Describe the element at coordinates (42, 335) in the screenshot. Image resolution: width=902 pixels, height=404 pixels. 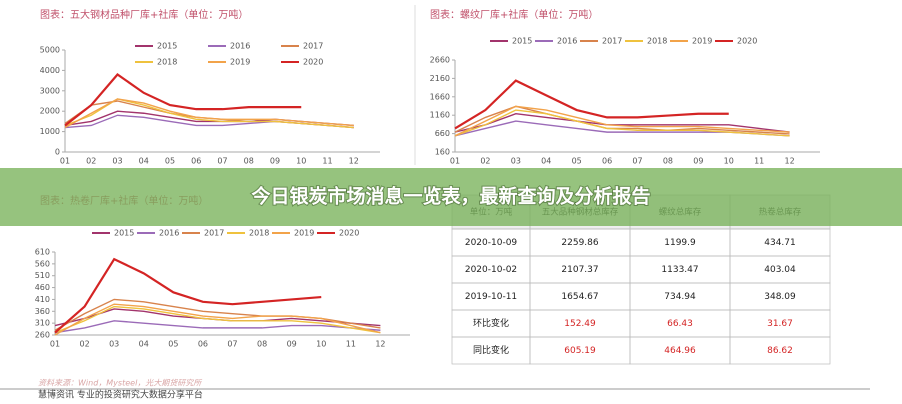
I see `y-tick-label: 260` at that location.